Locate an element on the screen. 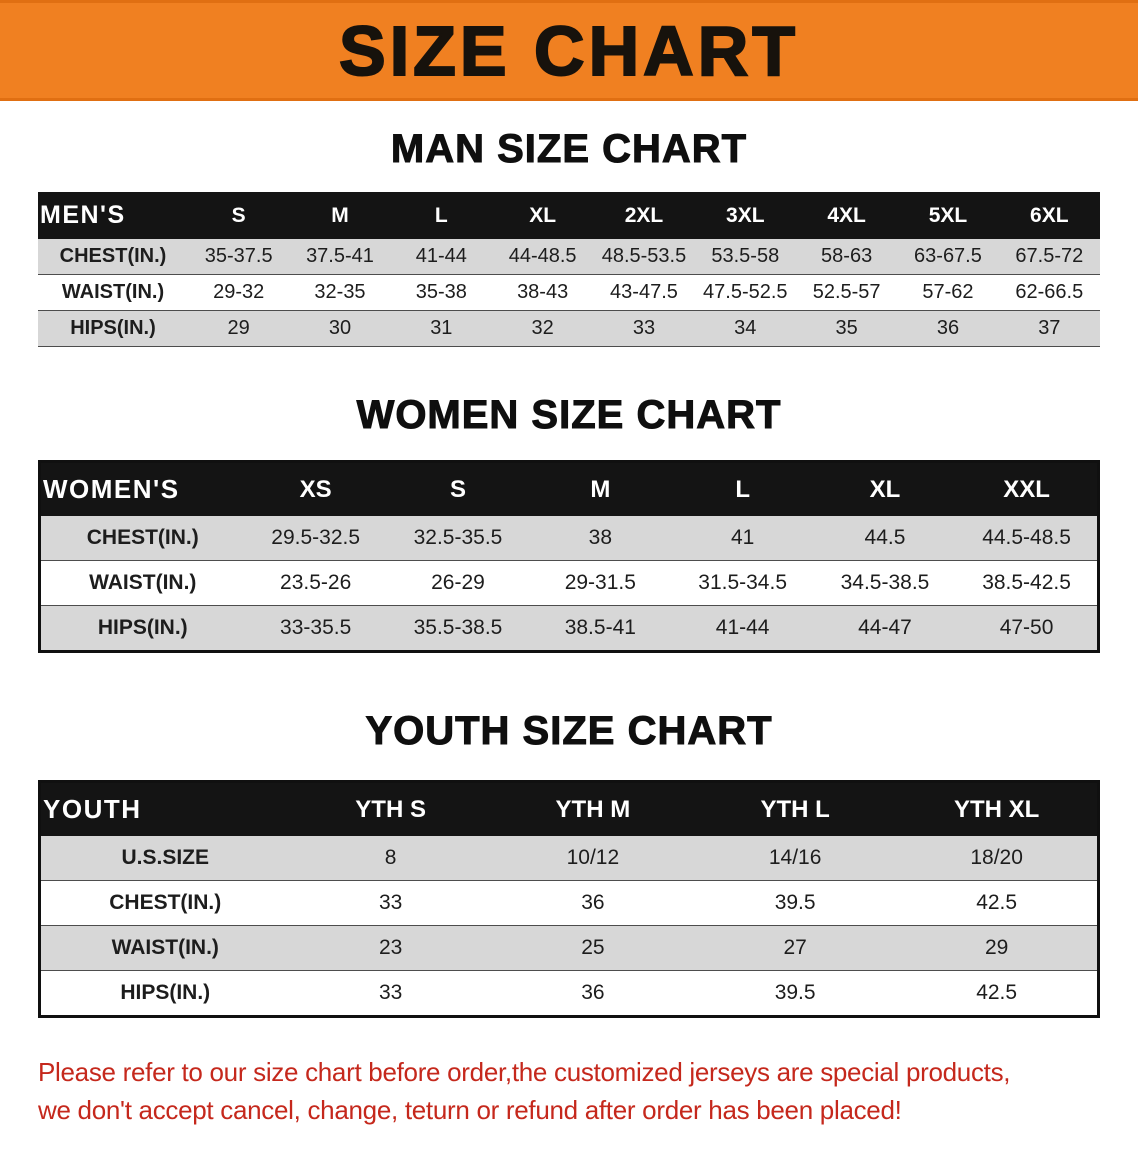 The height and width of the screenshot is (1149, 1138). value-cell: 18/20 is located at coordinates (997, 858).